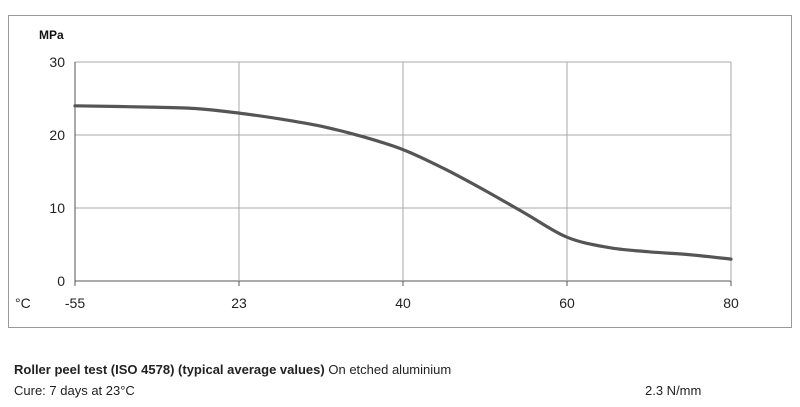 The height and width of the screenshot is (407, 800). What do you see at coordinates (357, 390) in the screenshot?
I see `cure-row: Cure: 7 days at 23°C 2.3 N/mm` at bounding box center [357, 390].